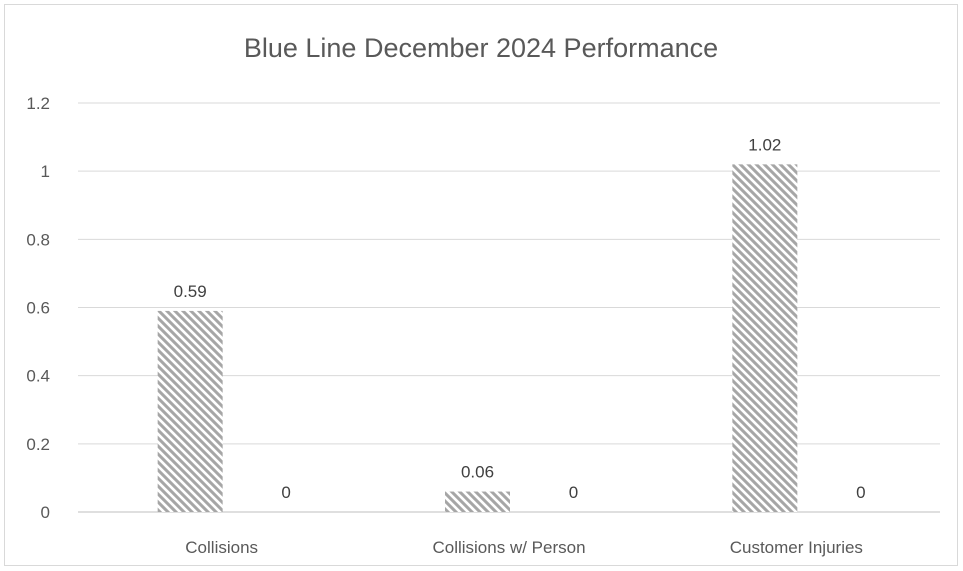  Describe the element at coordinates (45, 171) in the screenshot. I see `y-tick-label: 1` at that location.